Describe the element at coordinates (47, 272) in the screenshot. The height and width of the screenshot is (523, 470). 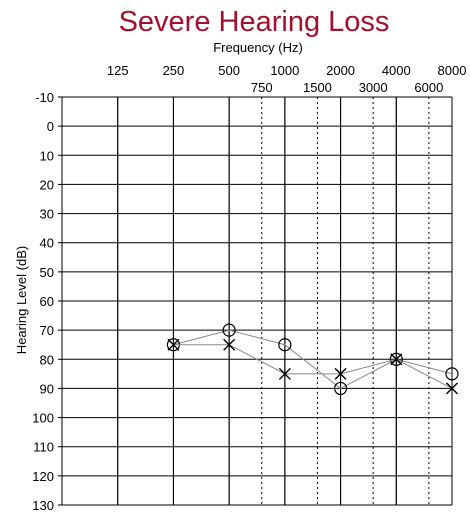
I see `y-tick-label: 50` at that location.